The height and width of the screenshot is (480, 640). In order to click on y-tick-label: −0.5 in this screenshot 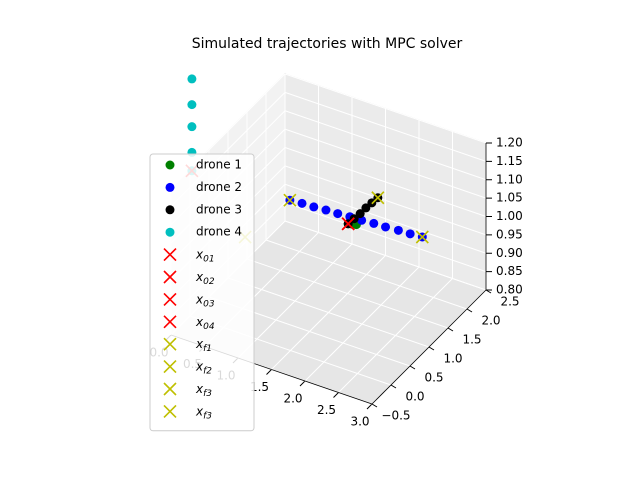, I will do `click(395, 416)`.